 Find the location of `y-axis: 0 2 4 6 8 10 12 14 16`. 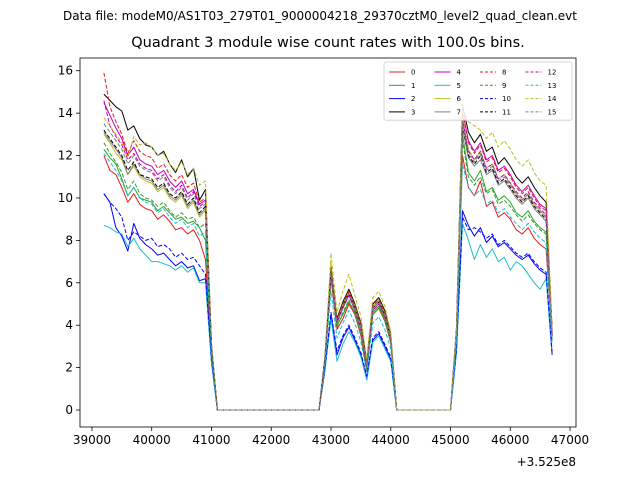

y-axis: 0 2 4 6 8 10 12 14 16 is located at coordinates (69, 240).